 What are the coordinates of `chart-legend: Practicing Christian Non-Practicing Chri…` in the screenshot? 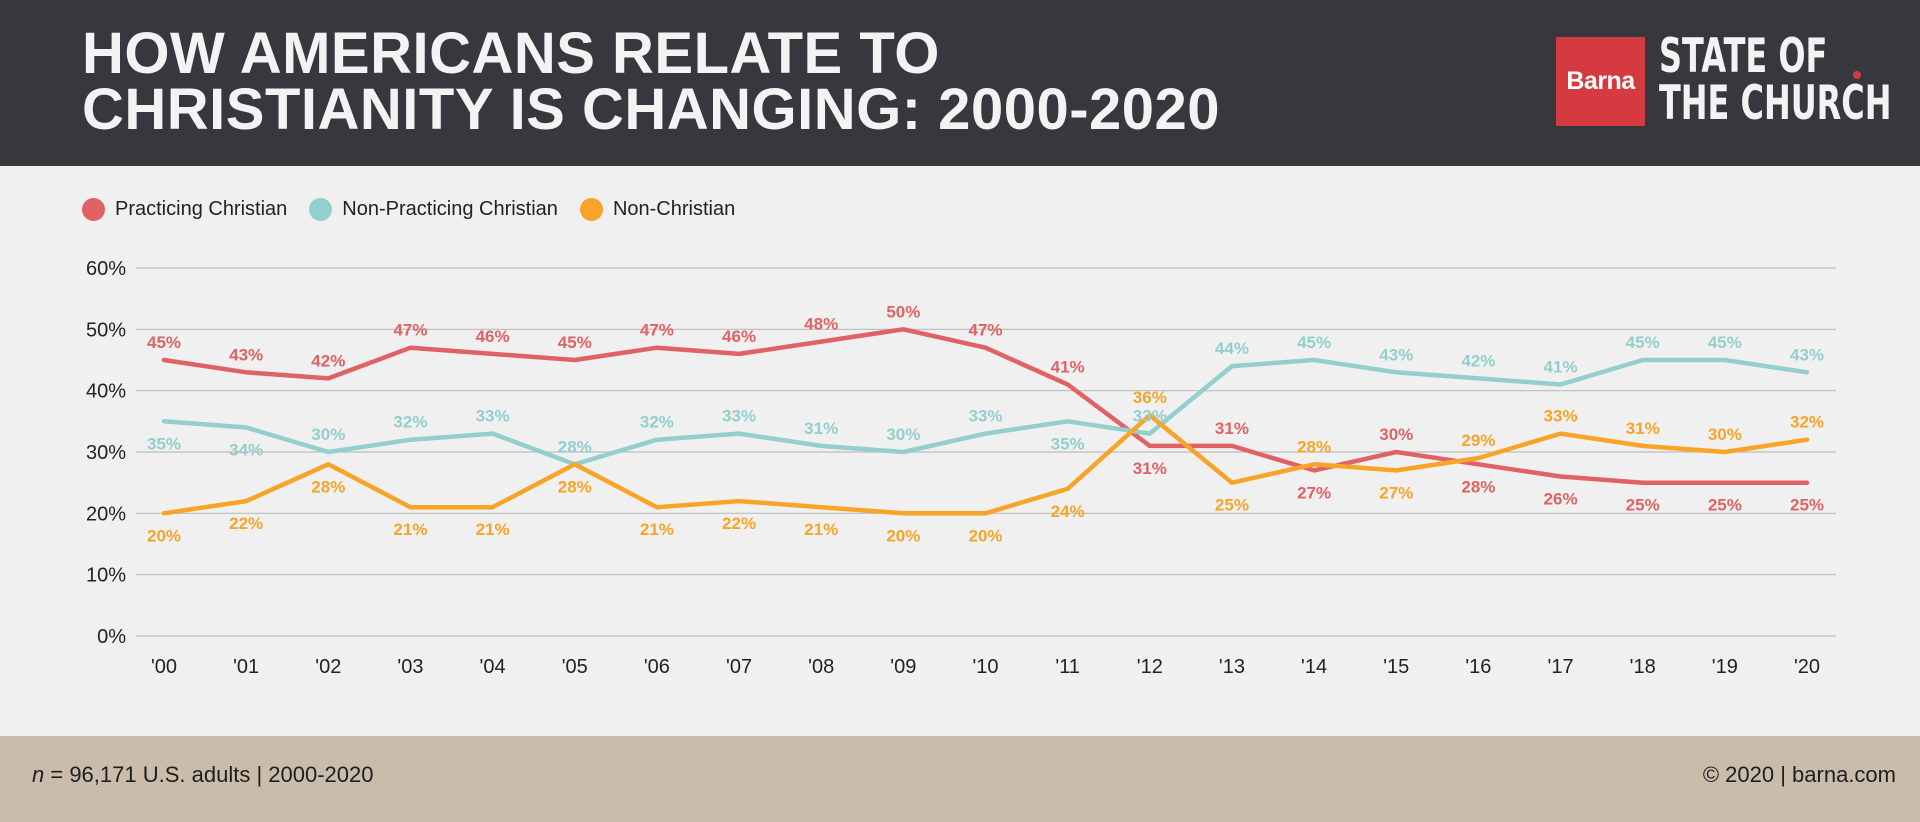 It's located at (419, 209).